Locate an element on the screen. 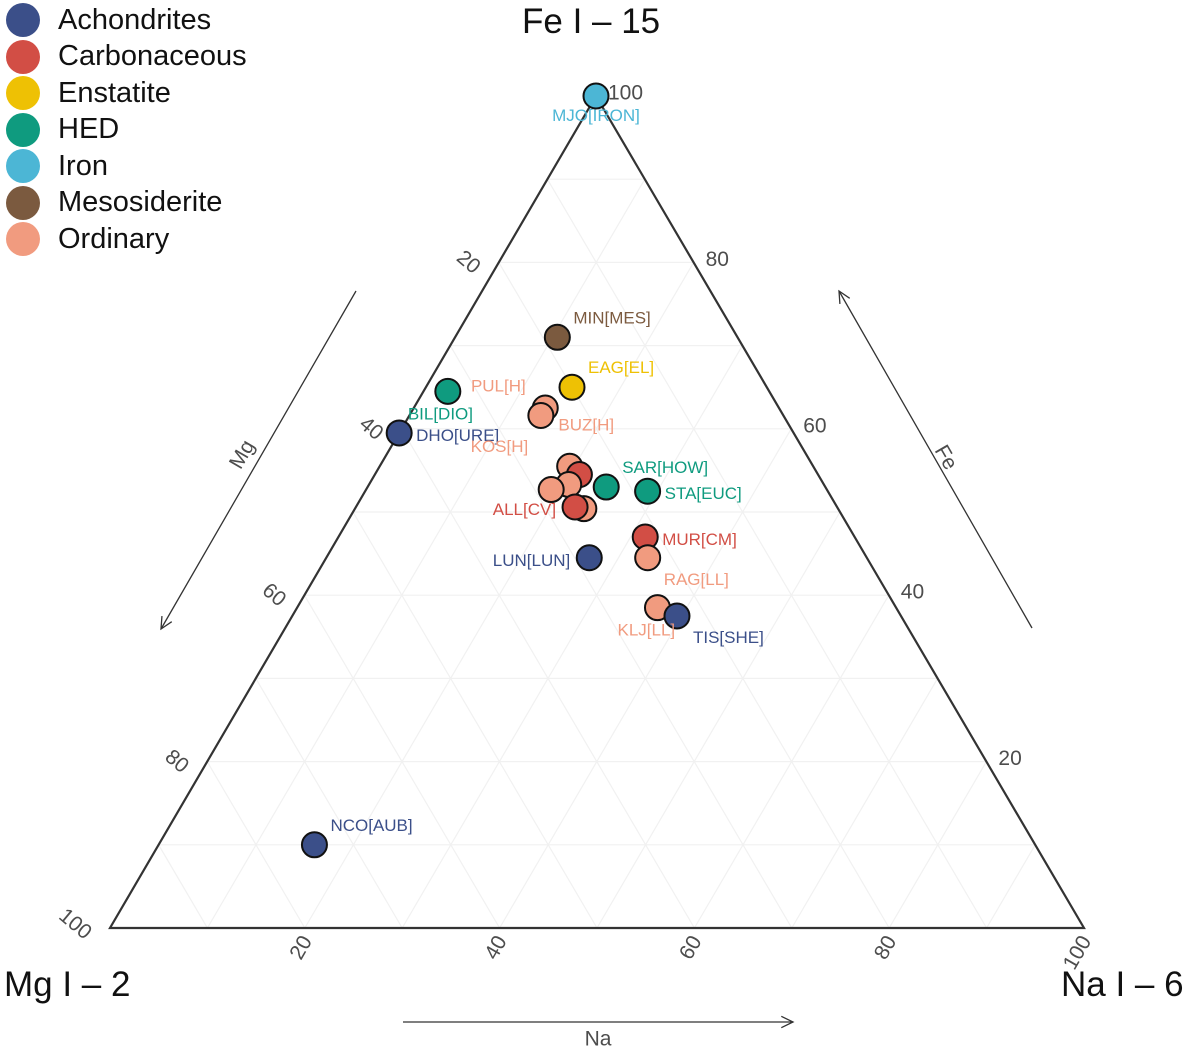  legend-item: Enstatite is located at coordinates (126, 93).